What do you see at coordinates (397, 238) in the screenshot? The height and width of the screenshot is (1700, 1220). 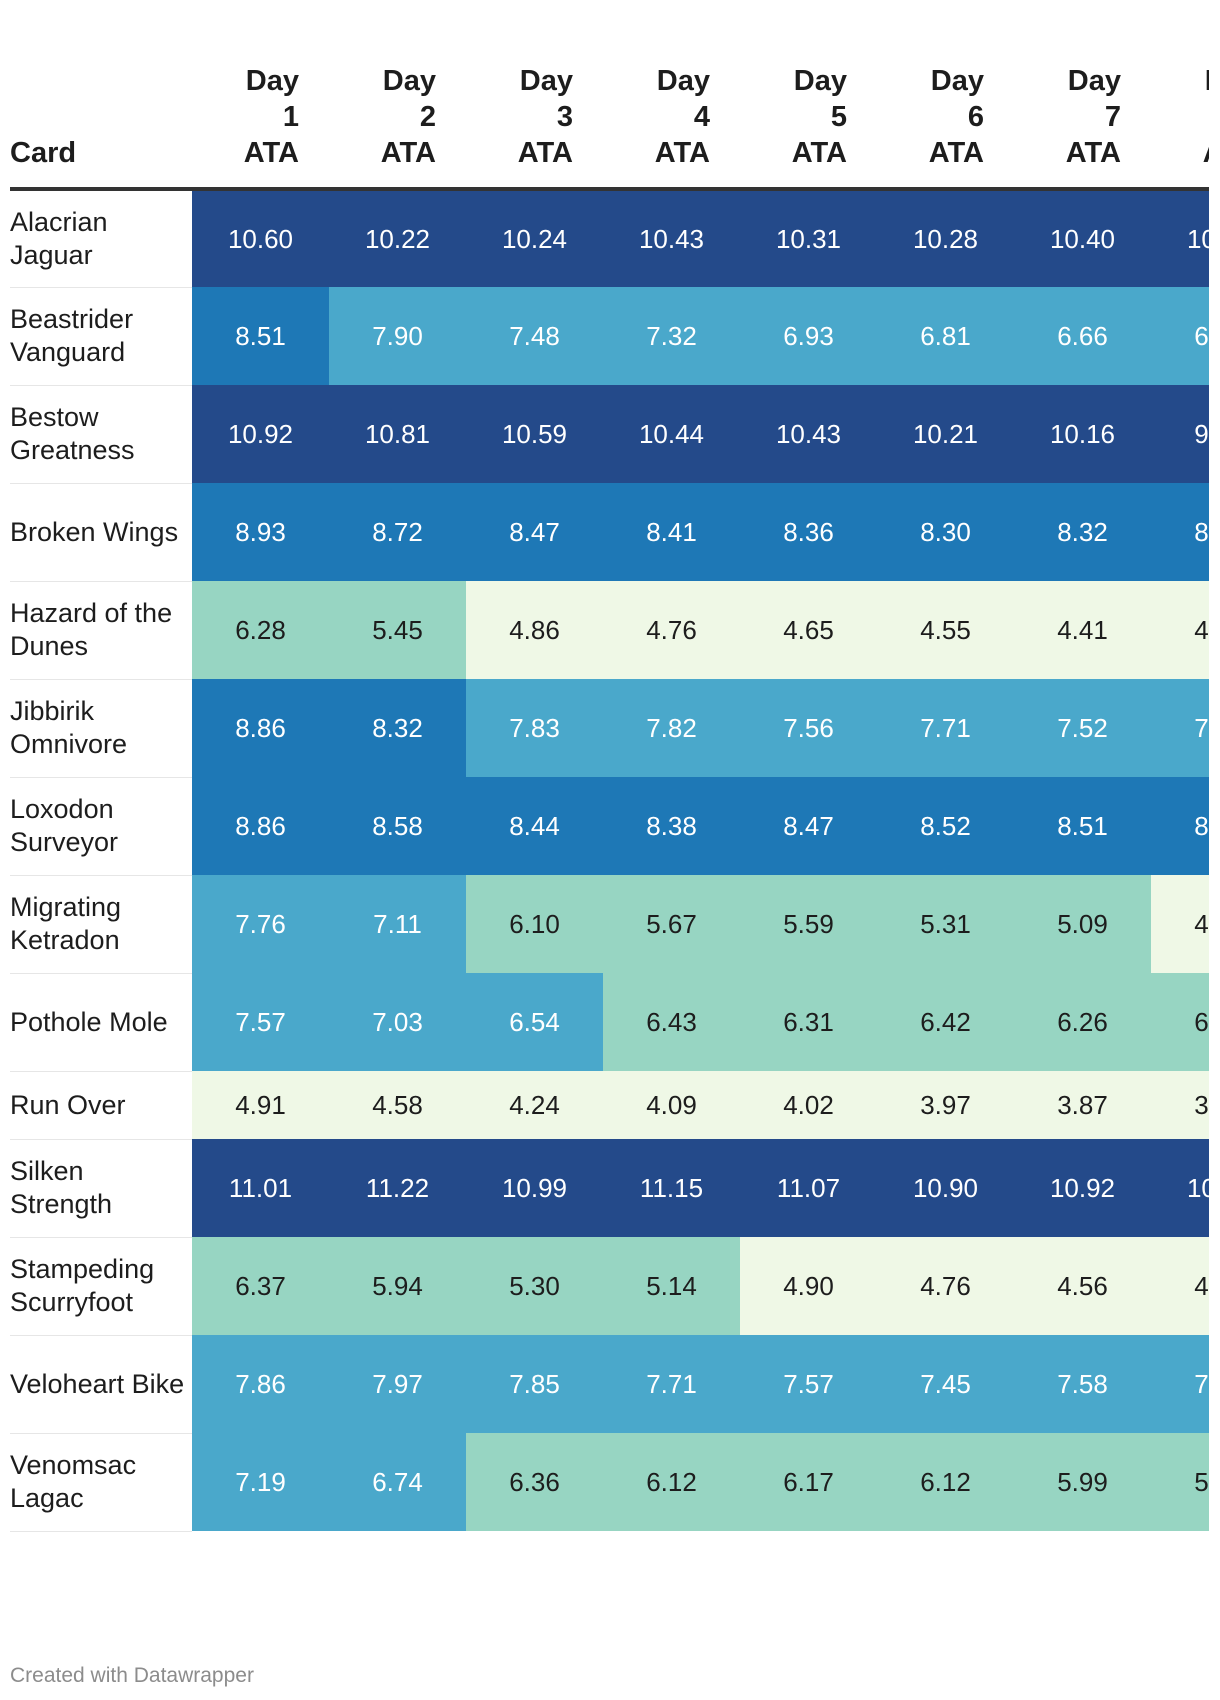 I see `value-cell: 10.22` at bounding box center [397, 238].